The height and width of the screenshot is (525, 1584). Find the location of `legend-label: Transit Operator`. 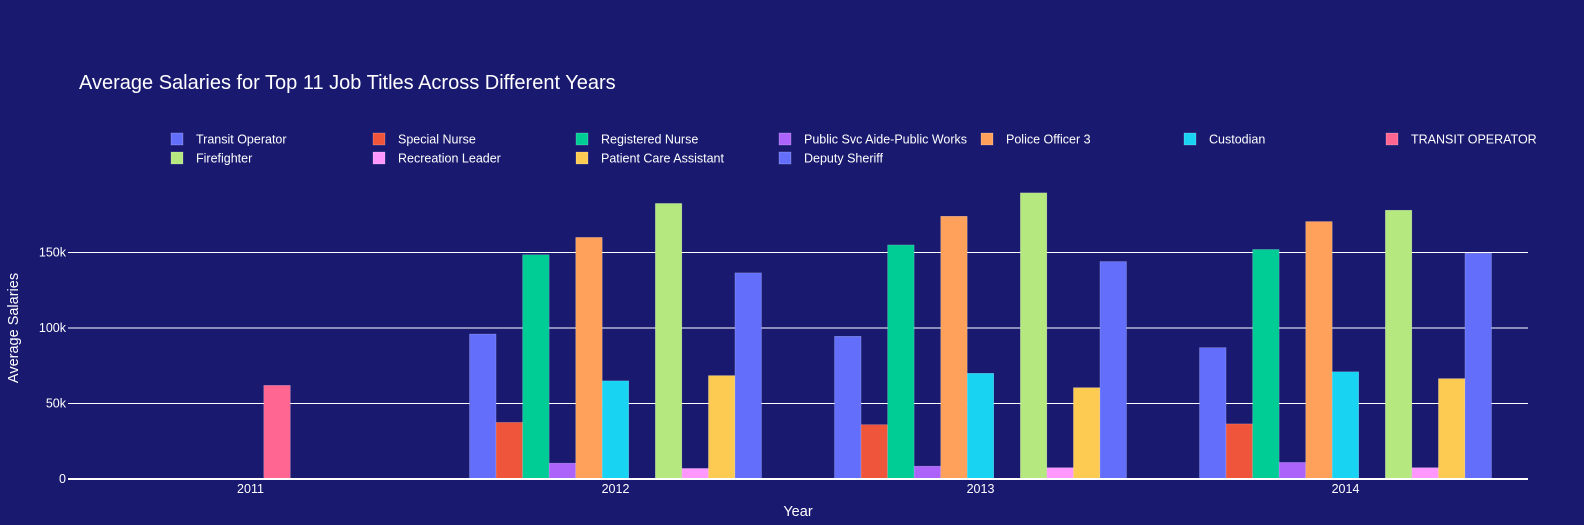

legend-label: Transit Operator is located at coordinates (241, 140).